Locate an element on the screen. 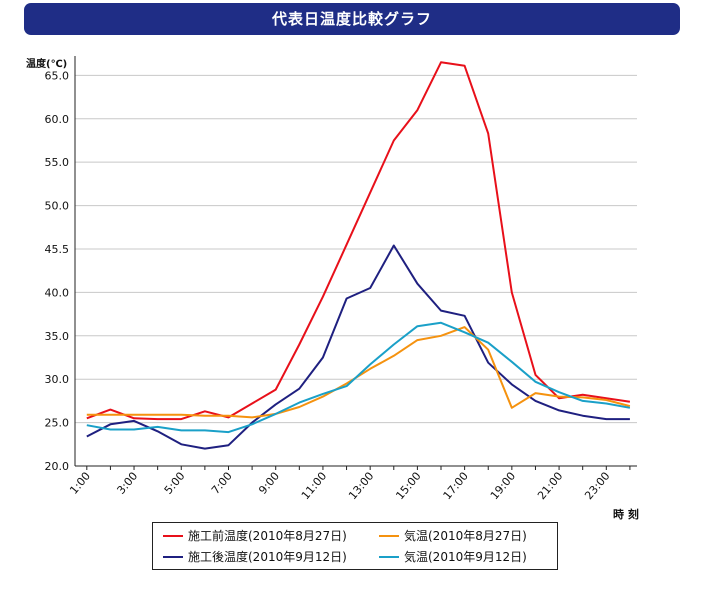 Image resolution: width=706 pixels, height=593 pixels. y-tick-label: 45.5 is located at coordinates (57, 249).